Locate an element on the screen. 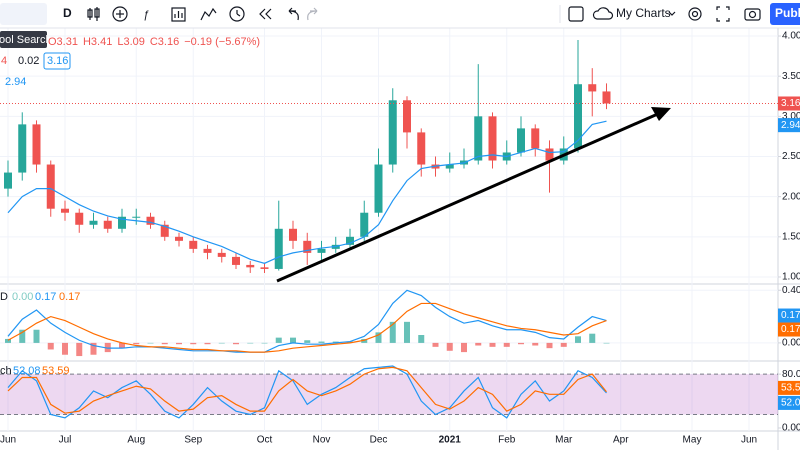  ohlc-legend: O3.31 is located at coordinates (63, 42).